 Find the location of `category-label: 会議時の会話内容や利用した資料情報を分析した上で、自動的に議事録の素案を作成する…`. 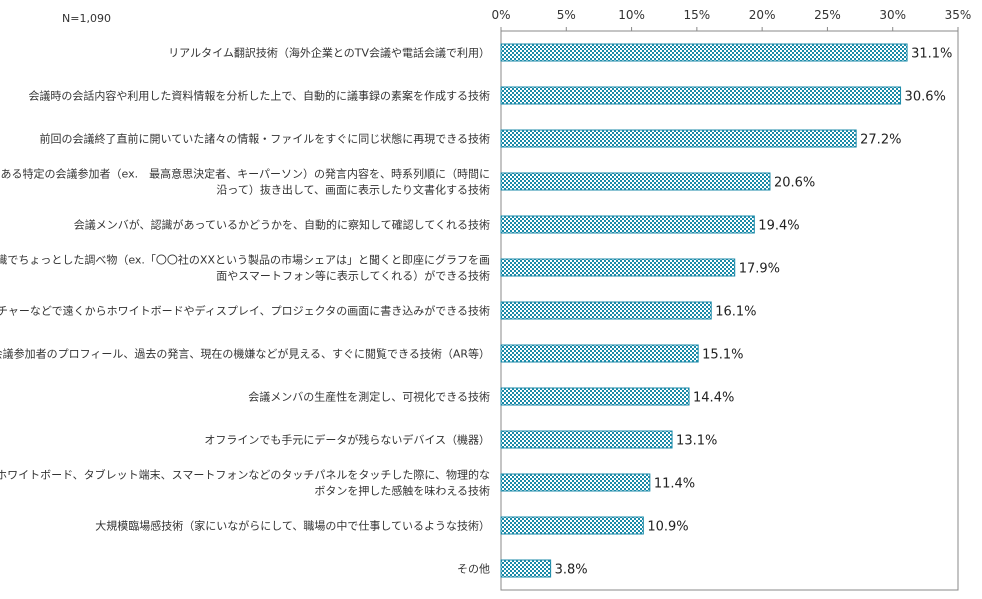

category-label: 会議時の会話内容や利用した資料情報を分析した上で、自動的に議事録の素案を作成する… is located at coordinates (259, 96).